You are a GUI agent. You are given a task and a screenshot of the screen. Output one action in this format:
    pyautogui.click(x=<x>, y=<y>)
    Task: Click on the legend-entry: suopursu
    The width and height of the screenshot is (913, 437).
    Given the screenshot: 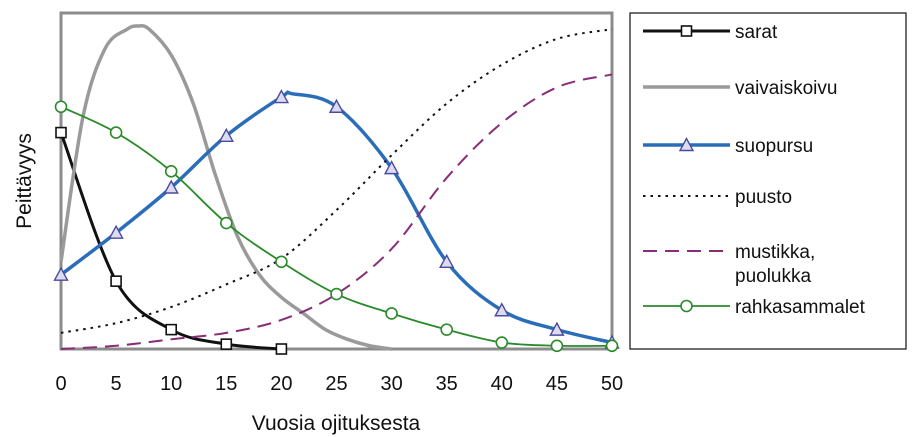 What is the action you would take?
    pyautogui.click(x=728, y=146)
    